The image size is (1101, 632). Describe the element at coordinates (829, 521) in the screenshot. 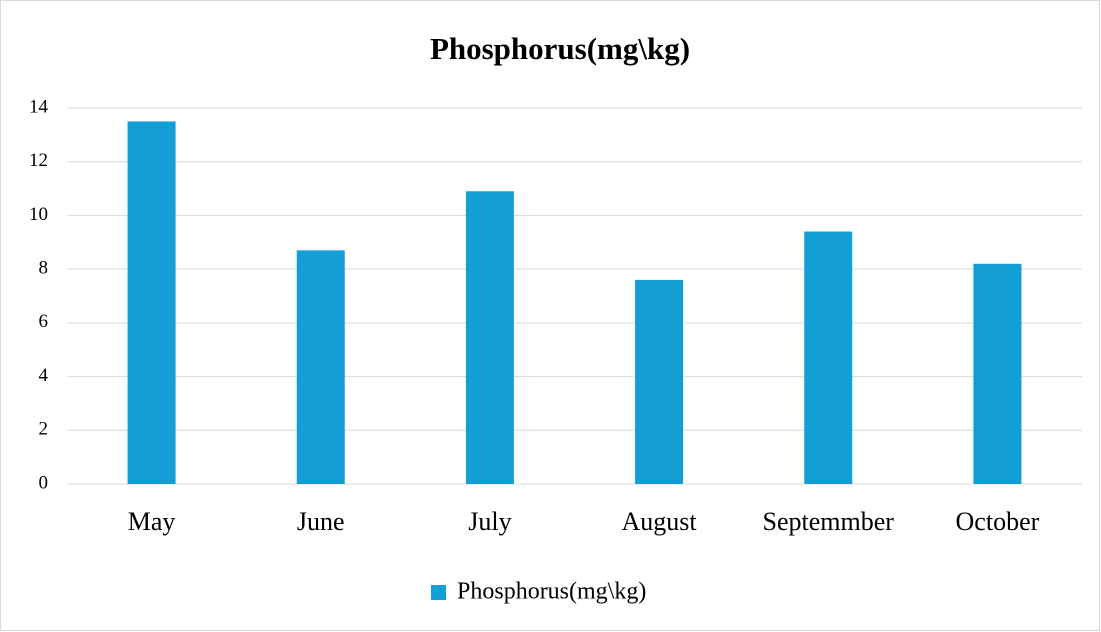

I see `x-tick-label: Septemmber` at that location.